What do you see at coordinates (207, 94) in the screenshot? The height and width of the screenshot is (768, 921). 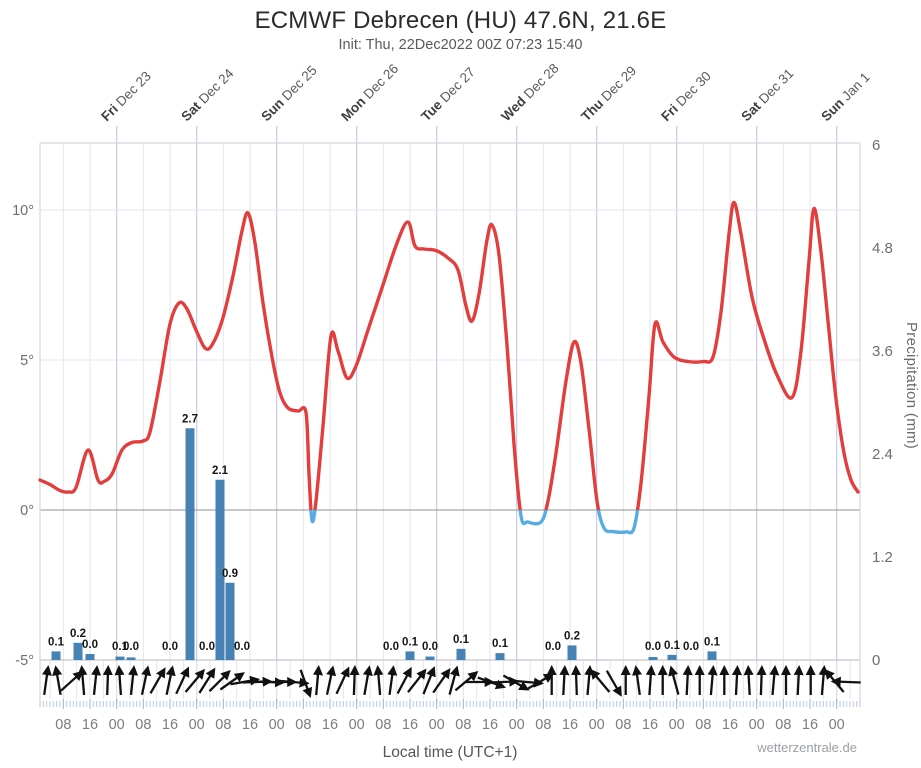 I see `day-label: Sat Dec 24` at bounding box center [207, 94].